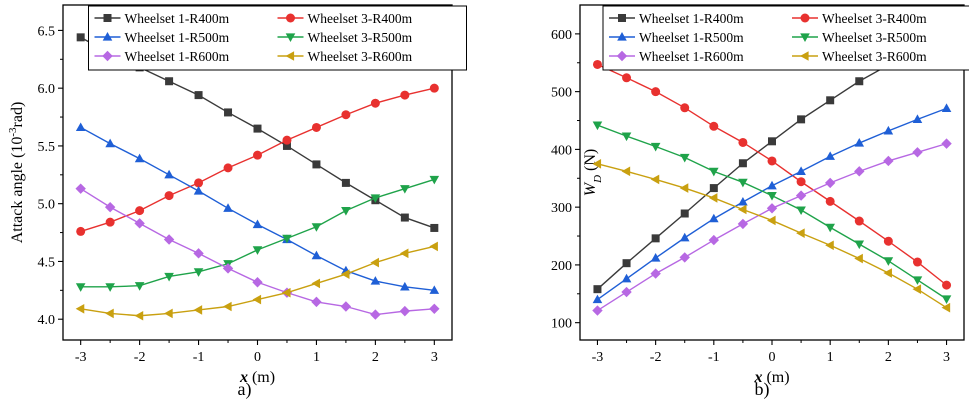 The height and width of the screenshot is (405, 969). What do you see at coordinates (47, 31) in the screenshot?
I see `chart-a-y-tick-label: 6.5` at bounding box center [47, 31].